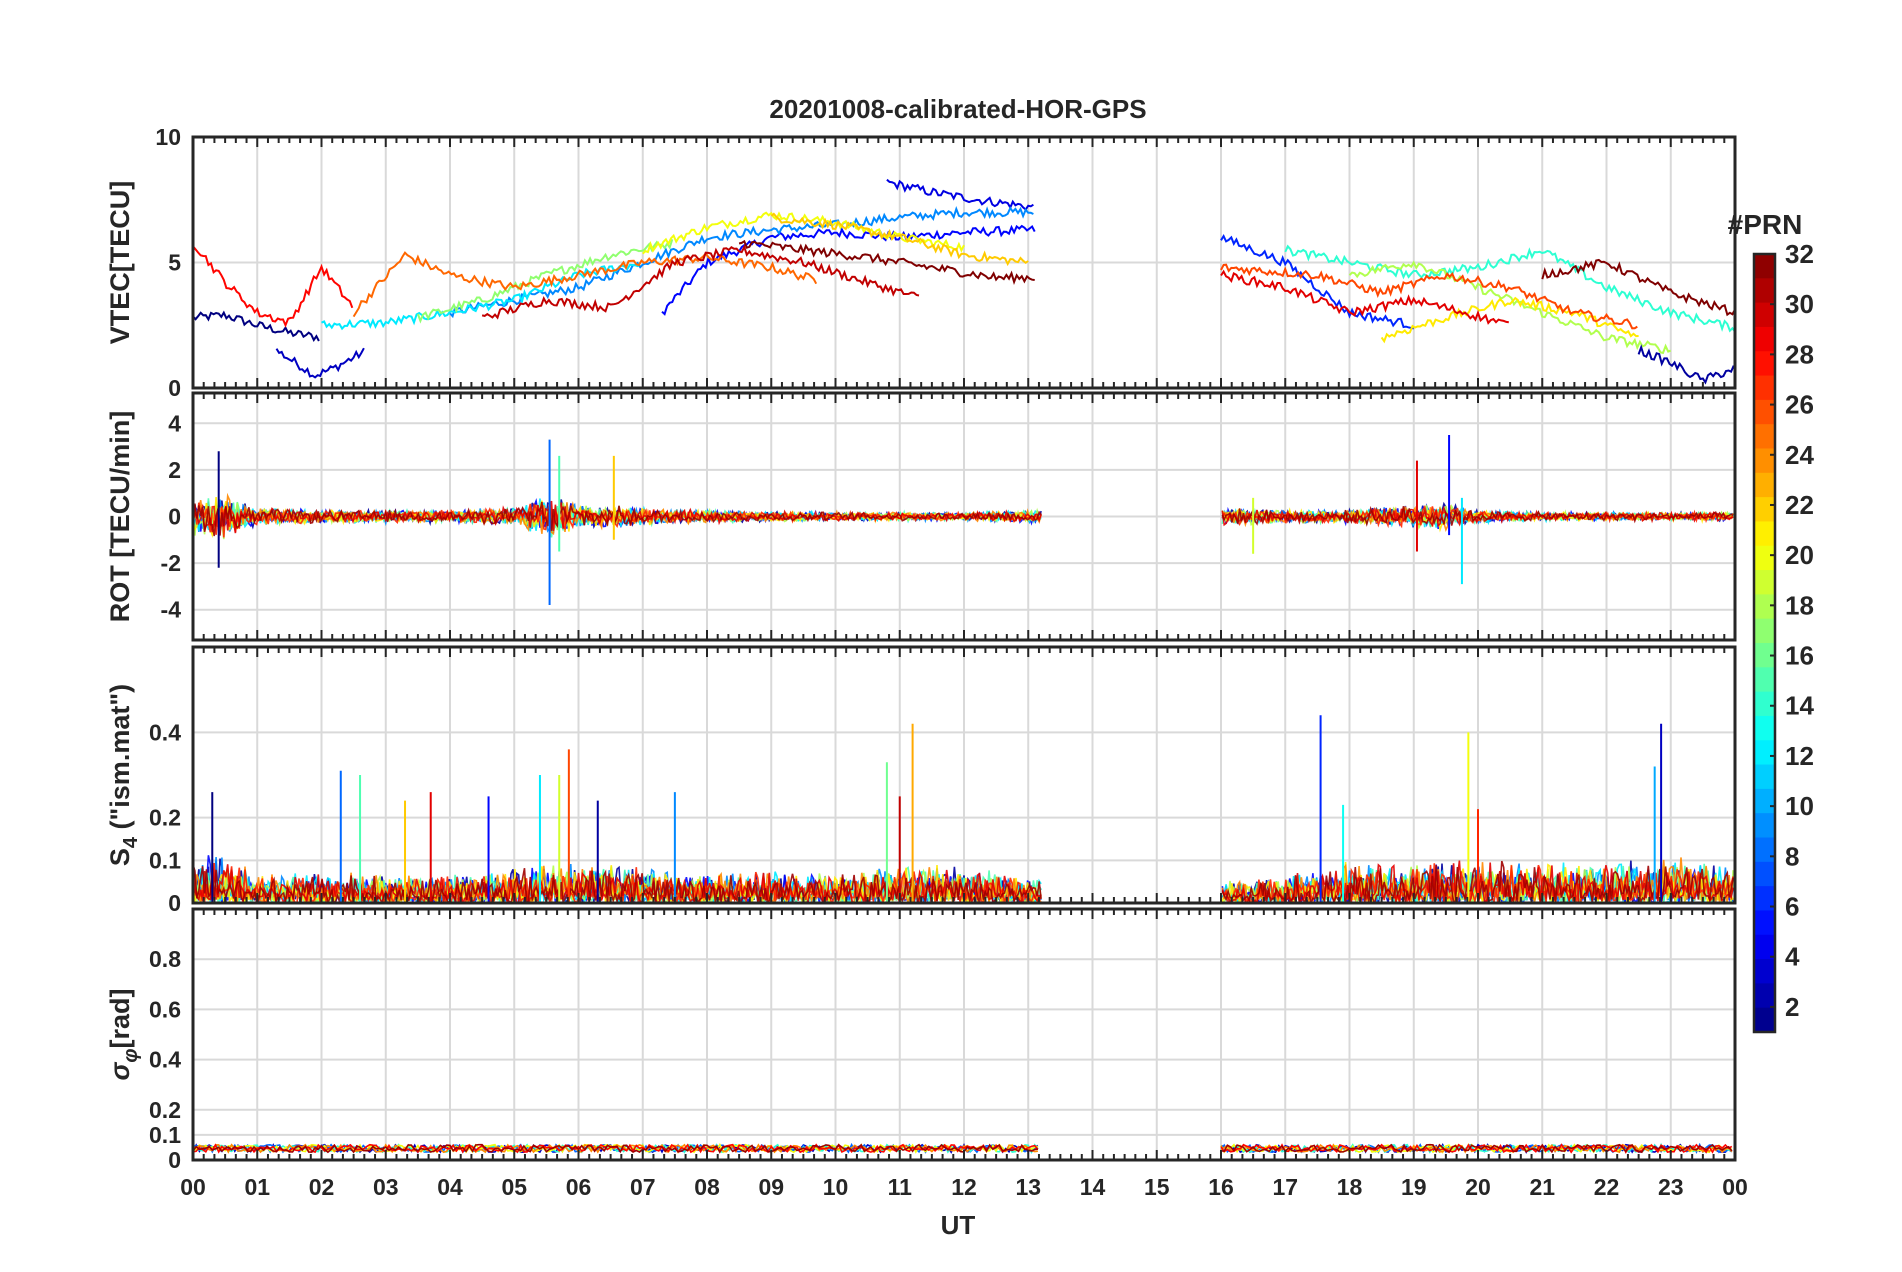 The image size is (1902, 1272). What do you see at coordinates (174, 470) in the screenshot?
I see `y-tick-label: 2` at bounding box center [174, 470].